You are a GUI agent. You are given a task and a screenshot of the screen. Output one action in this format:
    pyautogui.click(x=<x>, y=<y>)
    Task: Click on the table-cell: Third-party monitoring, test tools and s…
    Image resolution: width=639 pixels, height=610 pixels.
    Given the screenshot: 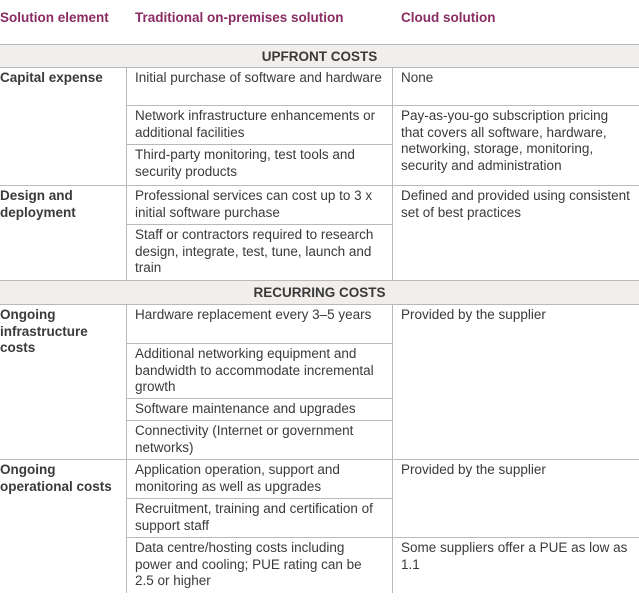 What is the action you would take?
    pyautogui.click(x=245, y=163)
    